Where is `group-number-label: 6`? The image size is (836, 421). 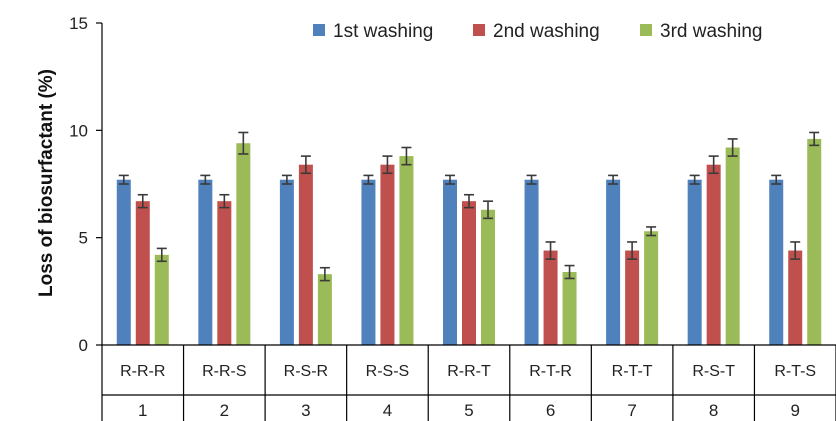 group-number-label: 6 is located at coordinates (550, 410).